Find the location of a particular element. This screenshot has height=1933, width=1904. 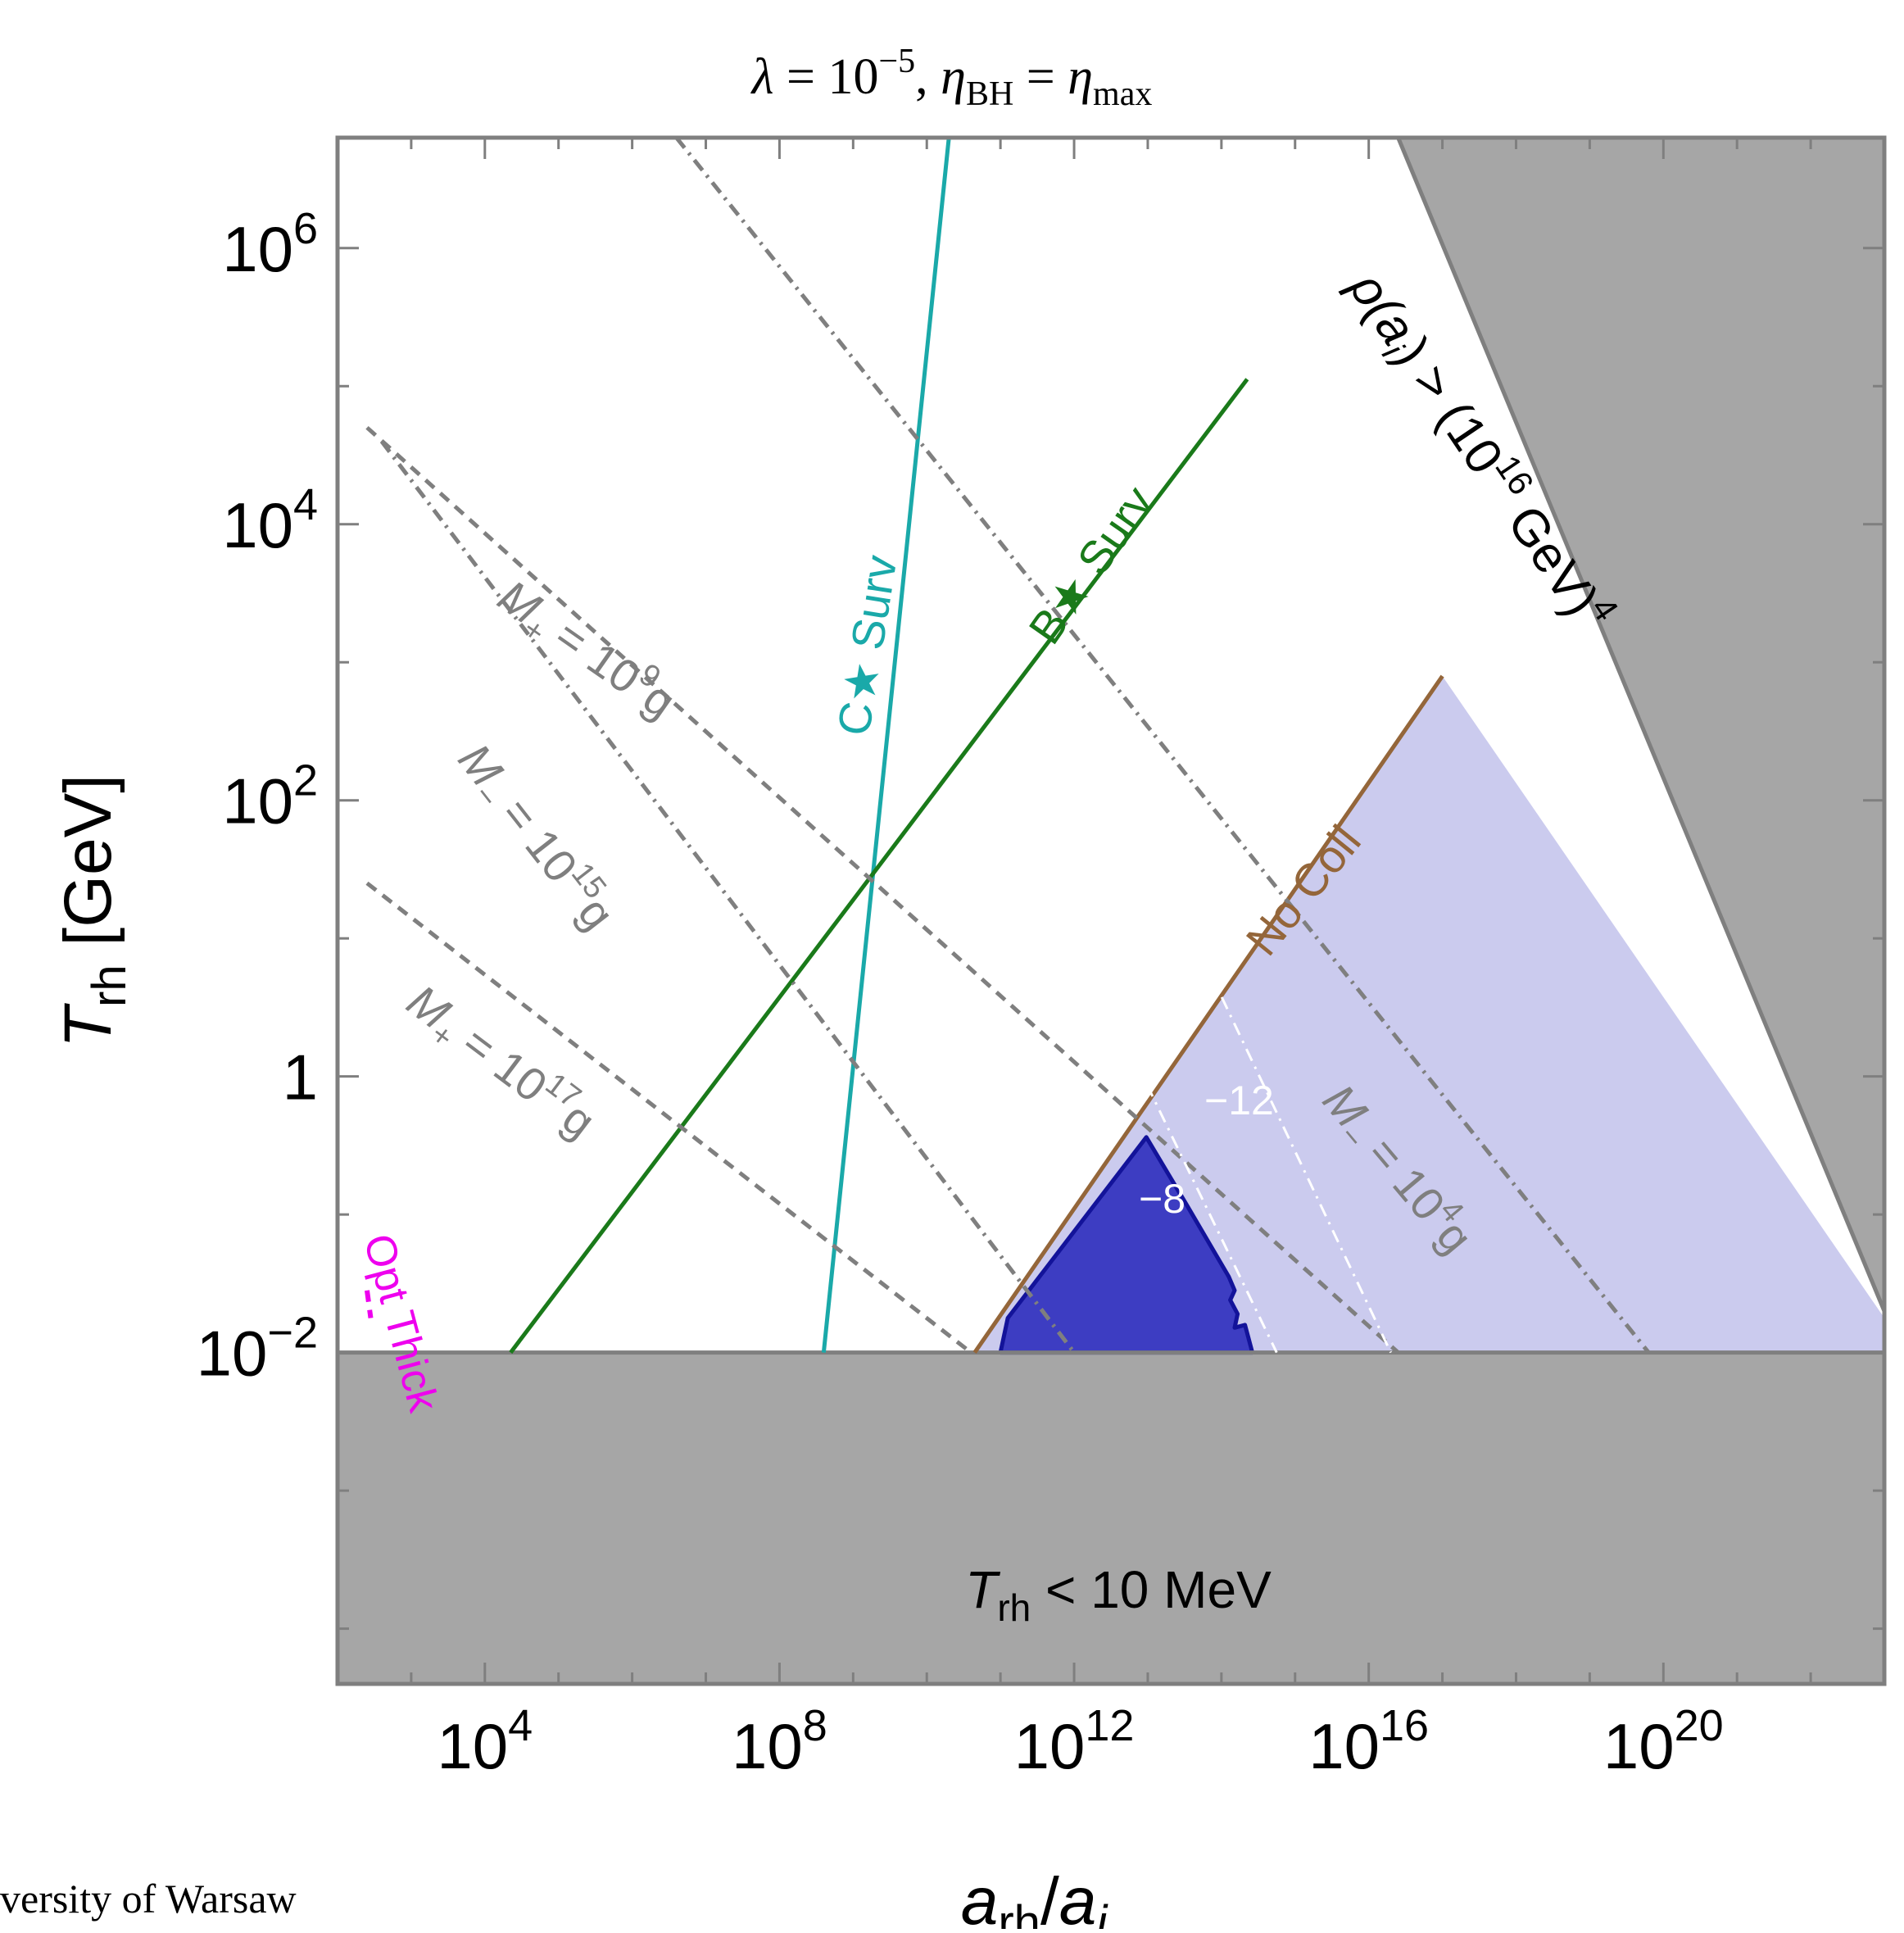

contour-label-12: −12 is located at coordinates (1239, 1100).